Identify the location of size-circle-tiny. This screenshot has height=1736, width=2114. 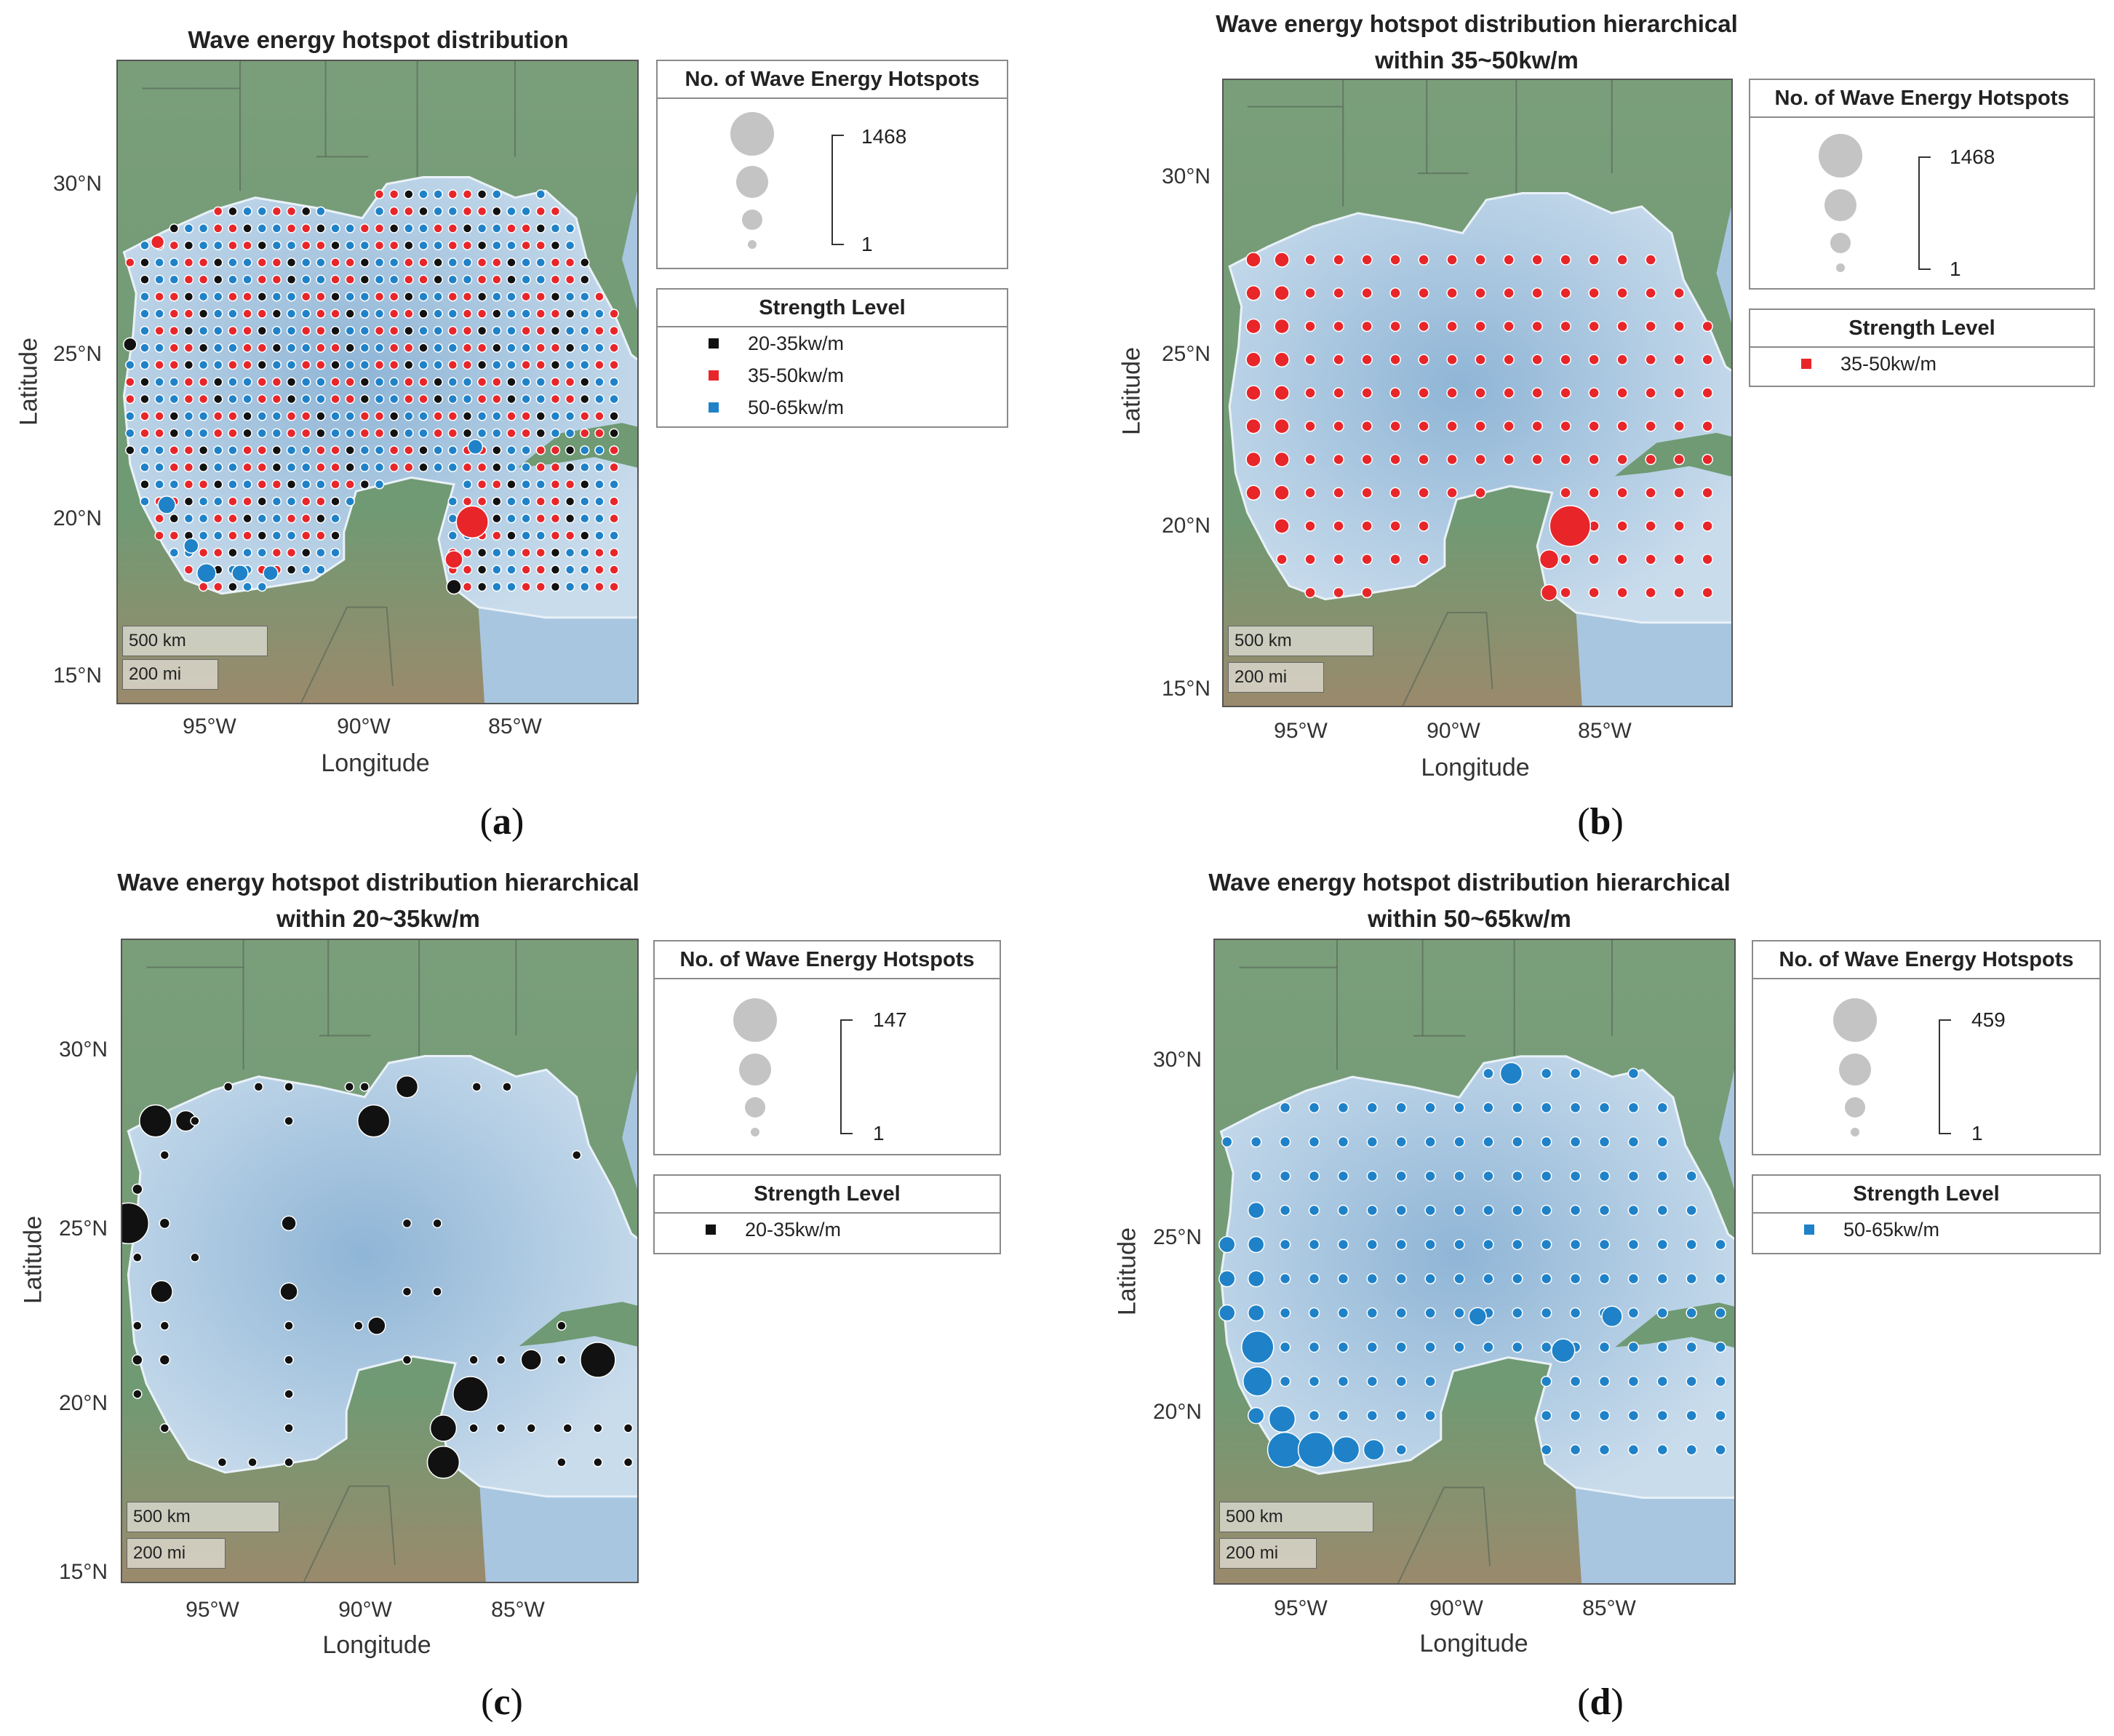
(1855, 1132).